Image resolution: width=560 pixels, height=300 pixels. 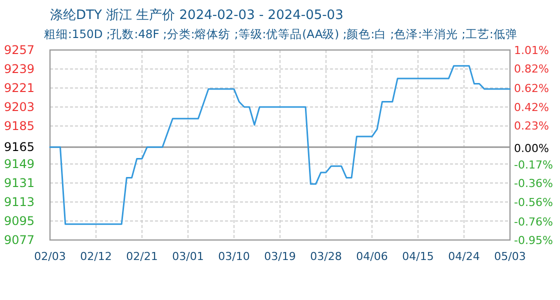 I want to click on y-tick-label: 9131, so click(x=19, y=183).